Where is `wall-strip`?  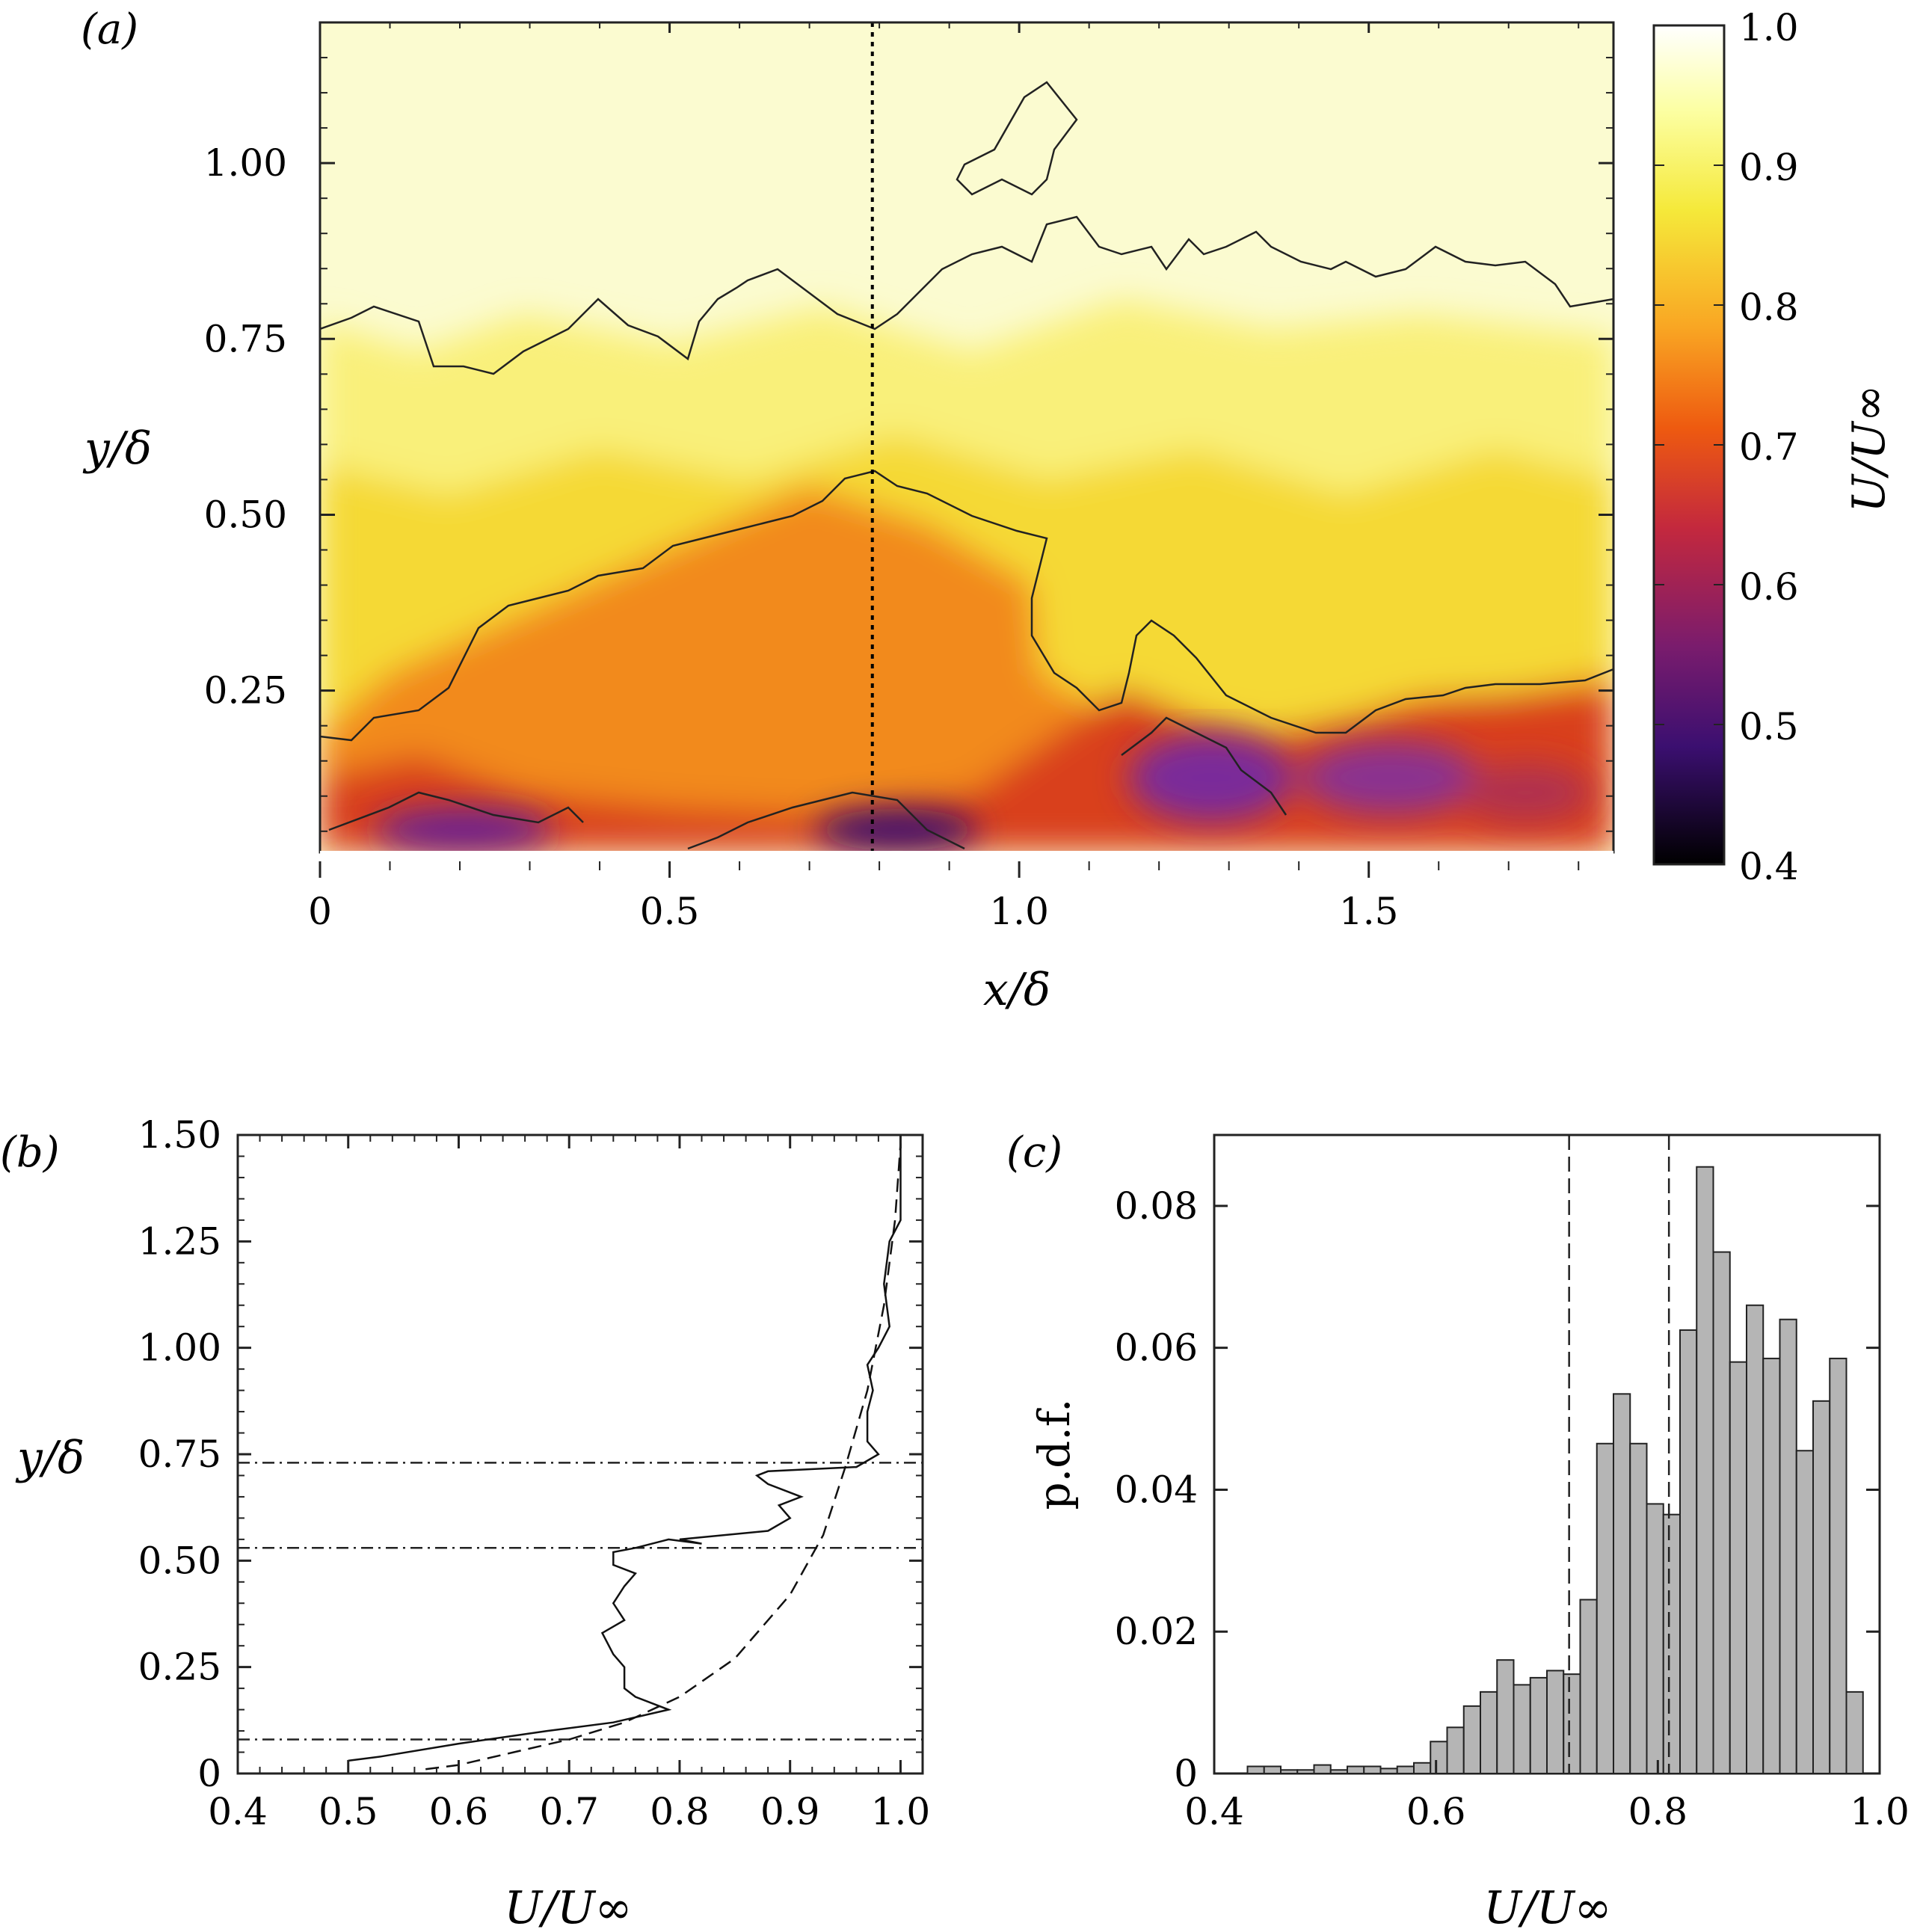 wall-strip is located at coordinates (967, 854).